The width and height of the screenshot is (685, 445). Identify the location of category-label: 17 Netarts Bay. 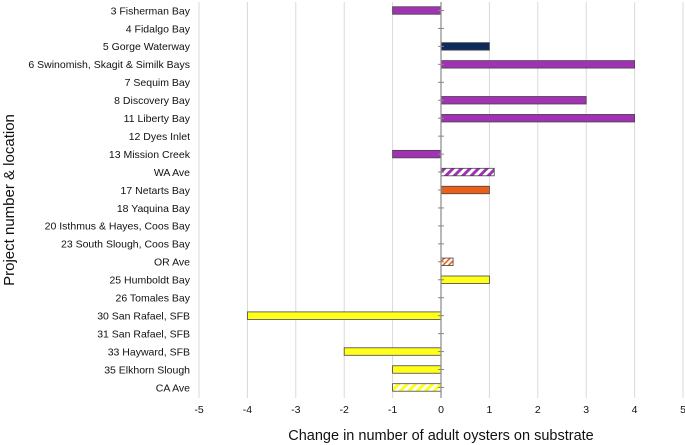
(156, 191).